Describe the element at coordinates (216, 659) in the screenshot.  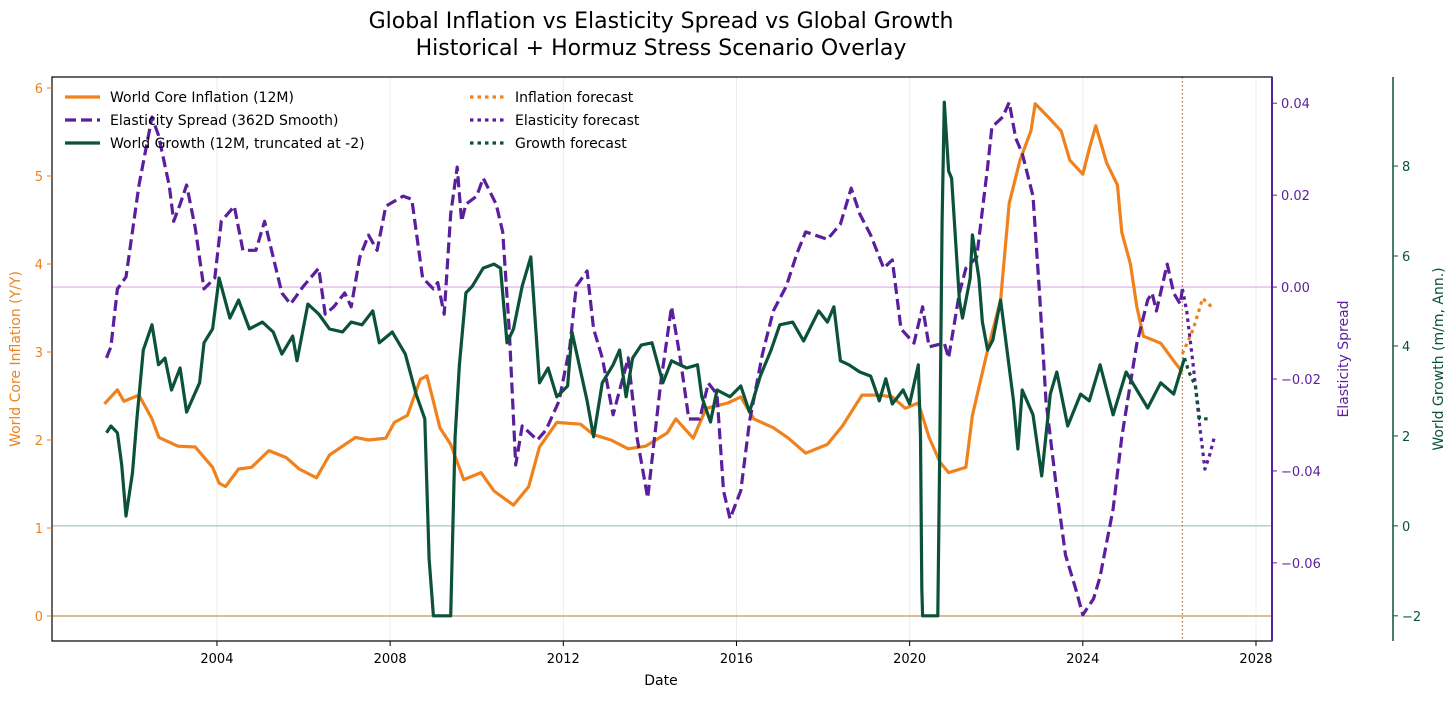
I see `x-tick-label: 2004` at that location.